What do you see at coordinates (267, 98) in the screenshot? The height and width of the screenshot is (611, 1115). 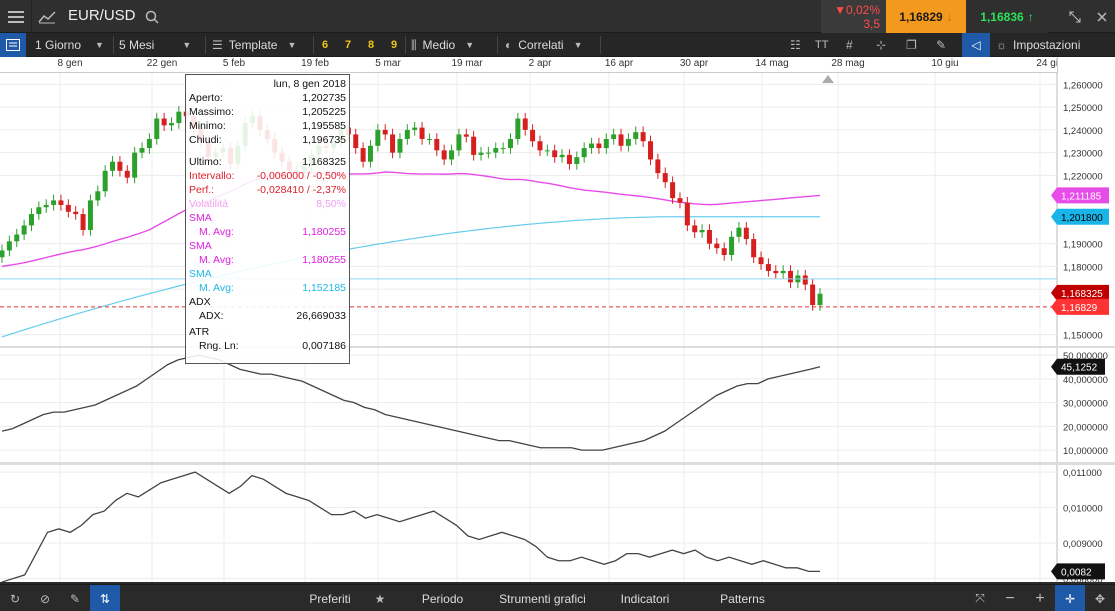 I see `tooltip-open: Aperto: 1,202735` at bounding box center [267, 98].